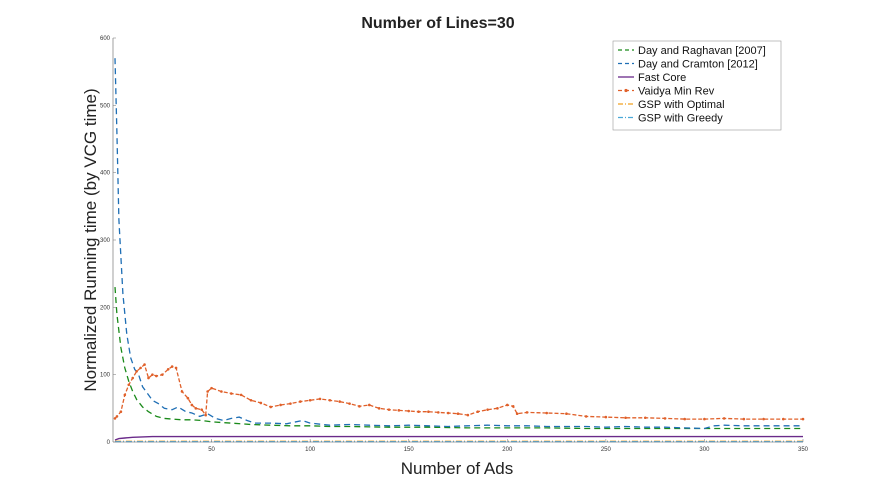  I want to click on legend-box, so click(697, 85).